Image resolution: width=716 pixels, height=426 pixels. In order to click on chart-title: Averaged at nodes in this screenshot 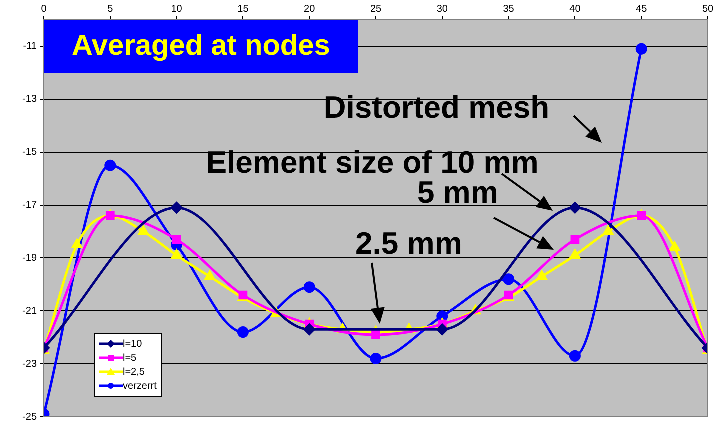, I will do `click(201, 46)`.